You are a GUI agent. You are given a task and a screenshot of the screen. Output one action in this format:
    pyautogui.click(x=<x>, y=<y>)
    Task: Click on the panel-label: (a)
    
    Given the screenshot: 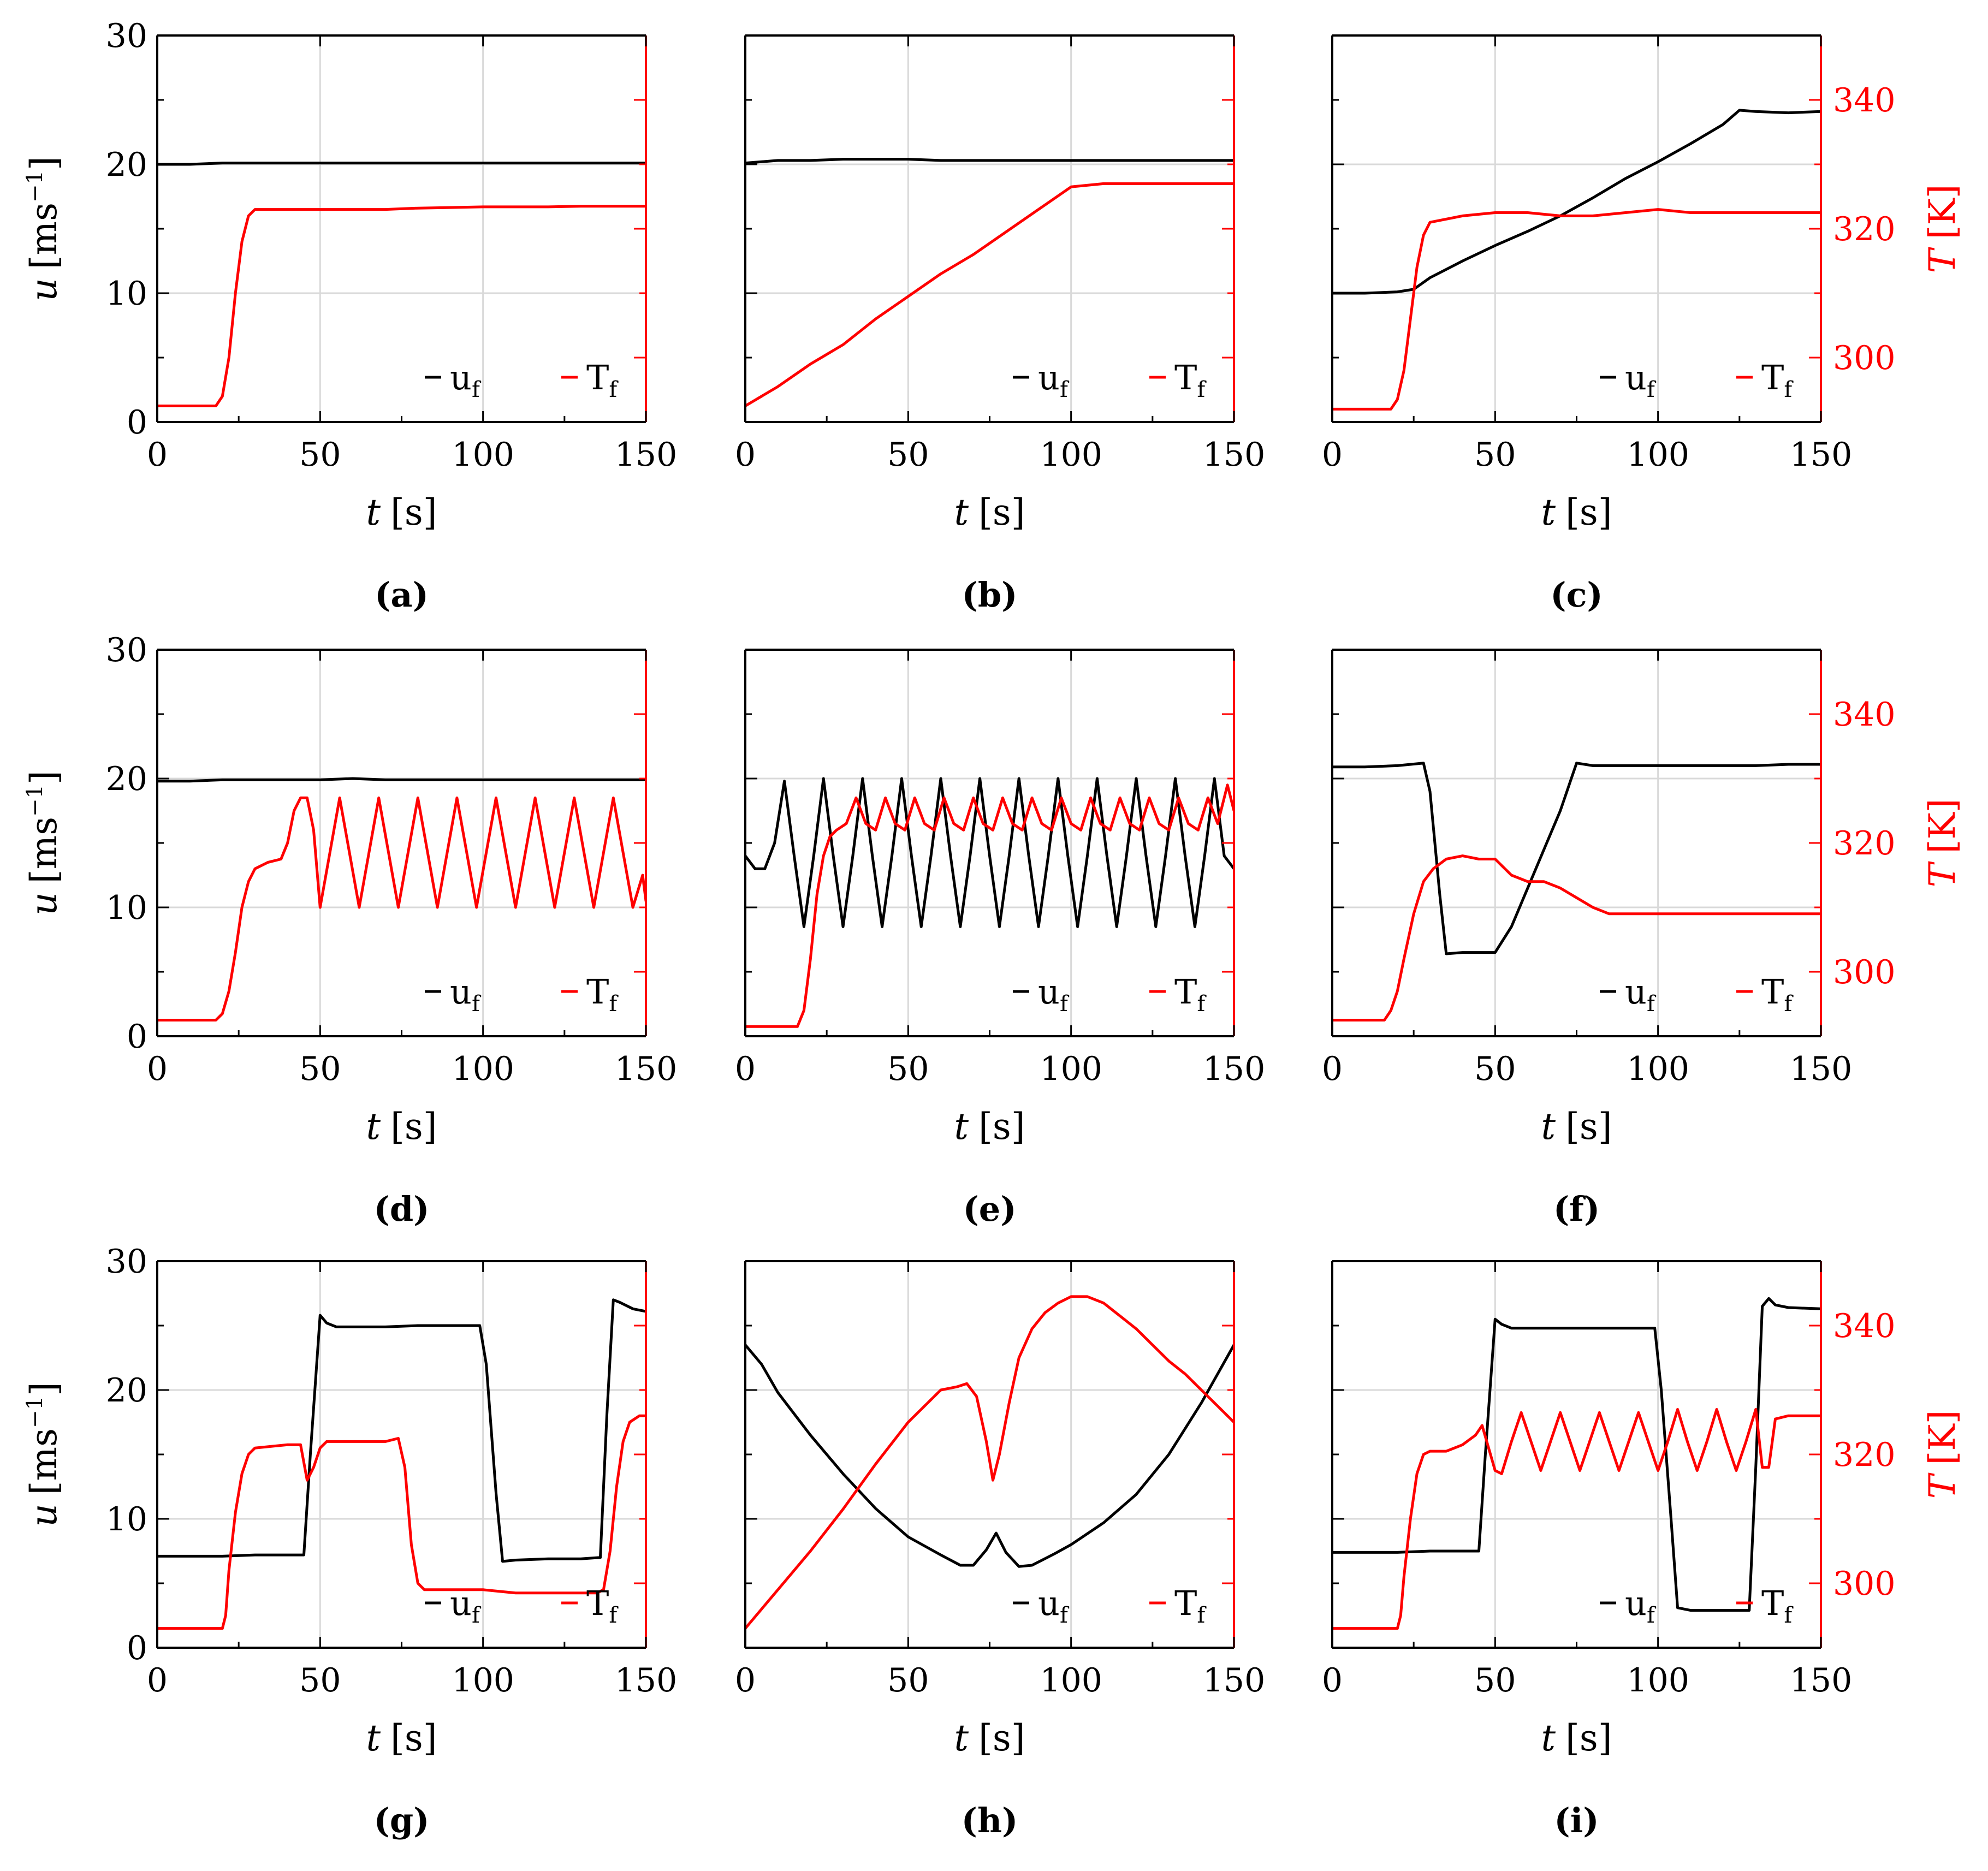 What is the action you would take?
    pyautogui.click(x=402, y=595)
    